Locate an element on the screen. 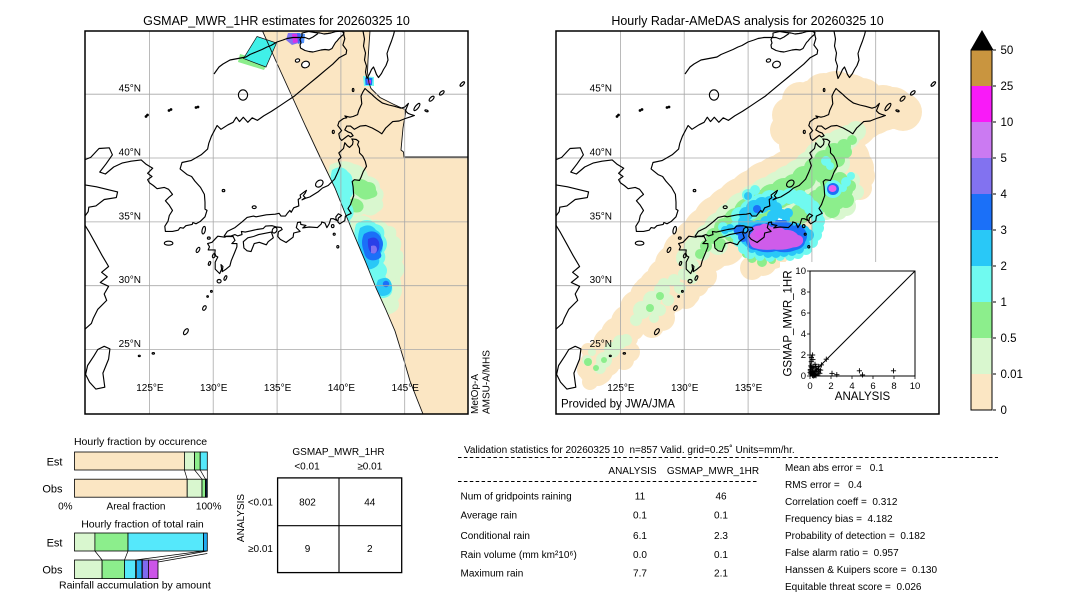 The image size is (1080, 612). svg-text: 5 is located at coordinates (1004, 159).